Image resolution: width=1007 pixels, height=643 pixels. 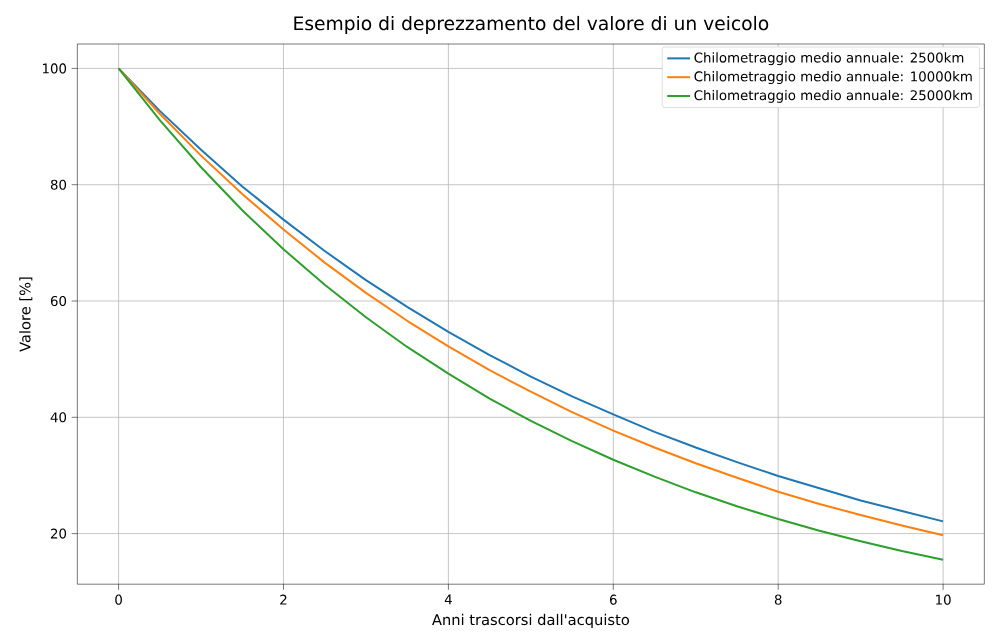 What do you see at coordinates (829, 59) in the screenshot?
I see `legend-label: Chilometraggio medio annuale: 2500km` at bounding box center [829, 59].